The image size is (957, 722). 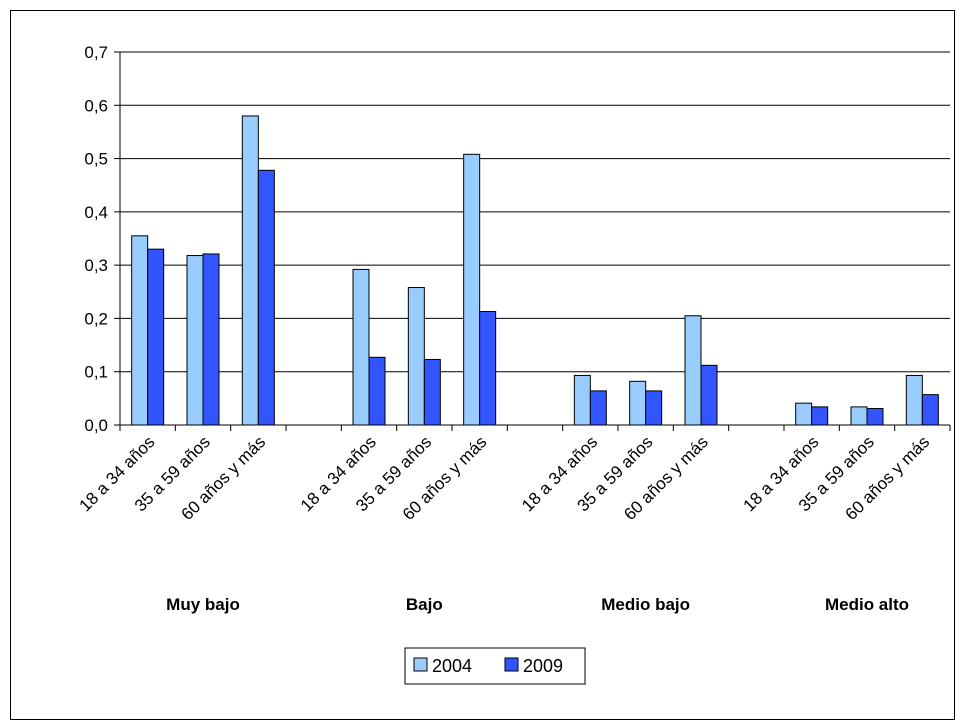 What do you see at coordinates (543, 666) in the screenshot?
I see `legend-label-2009: 2009` at bounding box center [543, 666].